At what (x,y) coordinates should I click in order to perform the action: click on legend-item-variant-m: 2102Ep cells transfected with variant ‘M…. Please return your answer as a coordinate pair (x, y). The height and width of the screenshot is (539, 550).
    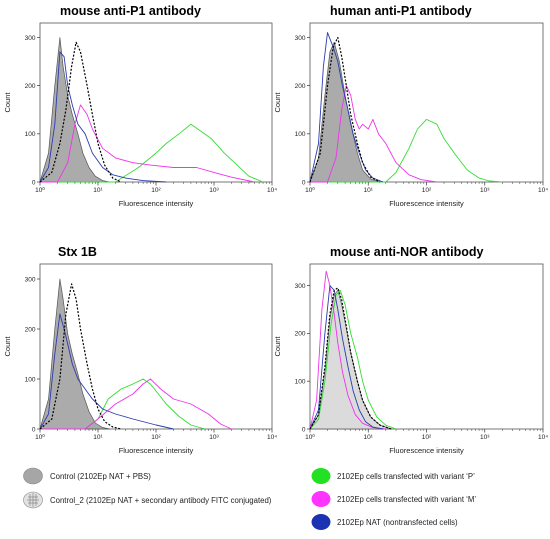
    Looking at the image, I should click on (393, 499).